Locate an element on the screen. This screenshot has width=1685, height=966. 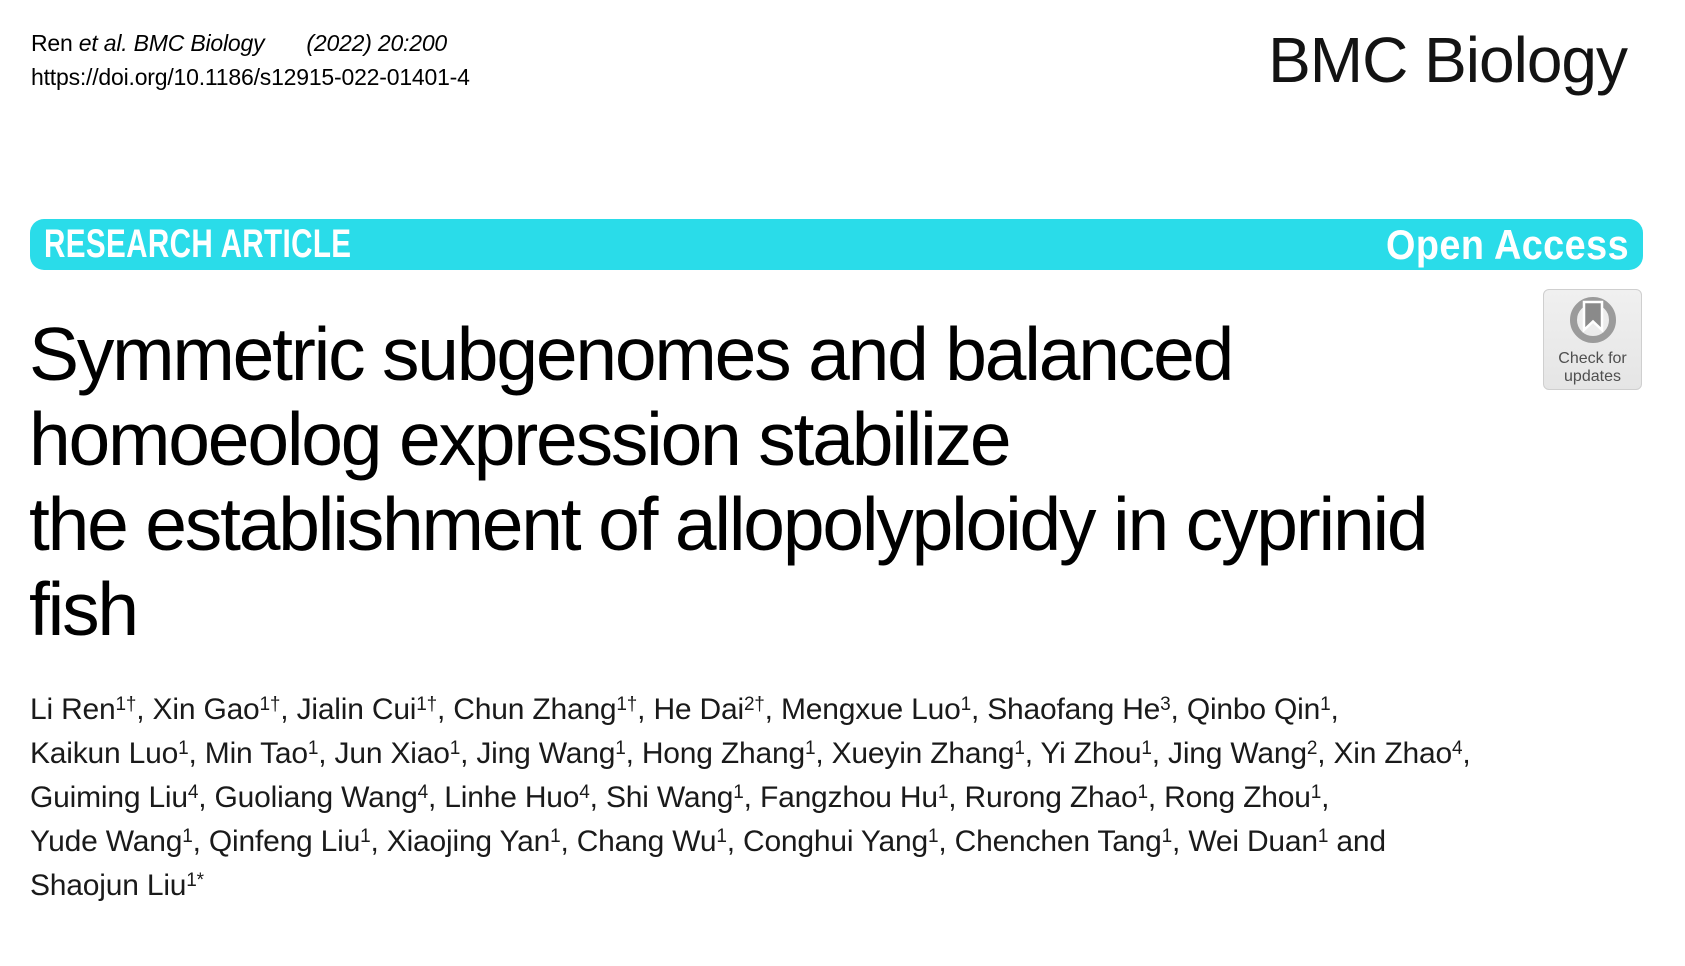
author-name: Shi Wang is located at coordinates (669, 797).